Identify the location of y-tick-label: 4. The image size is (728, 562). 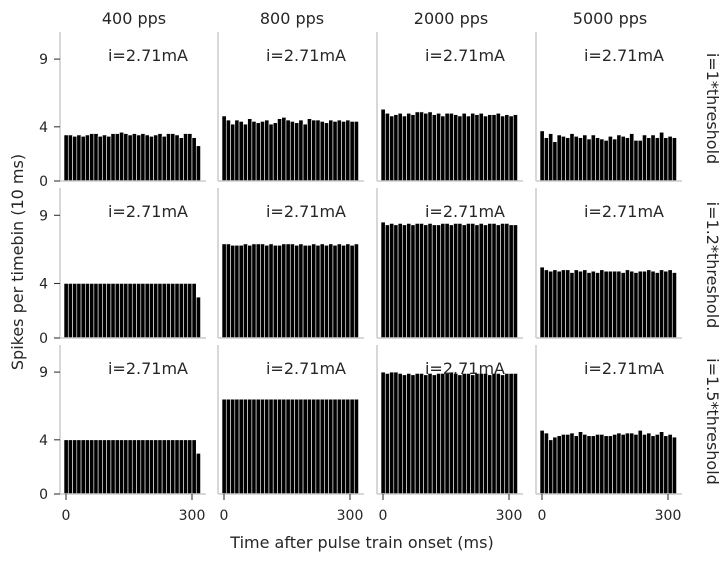
(43, 284).